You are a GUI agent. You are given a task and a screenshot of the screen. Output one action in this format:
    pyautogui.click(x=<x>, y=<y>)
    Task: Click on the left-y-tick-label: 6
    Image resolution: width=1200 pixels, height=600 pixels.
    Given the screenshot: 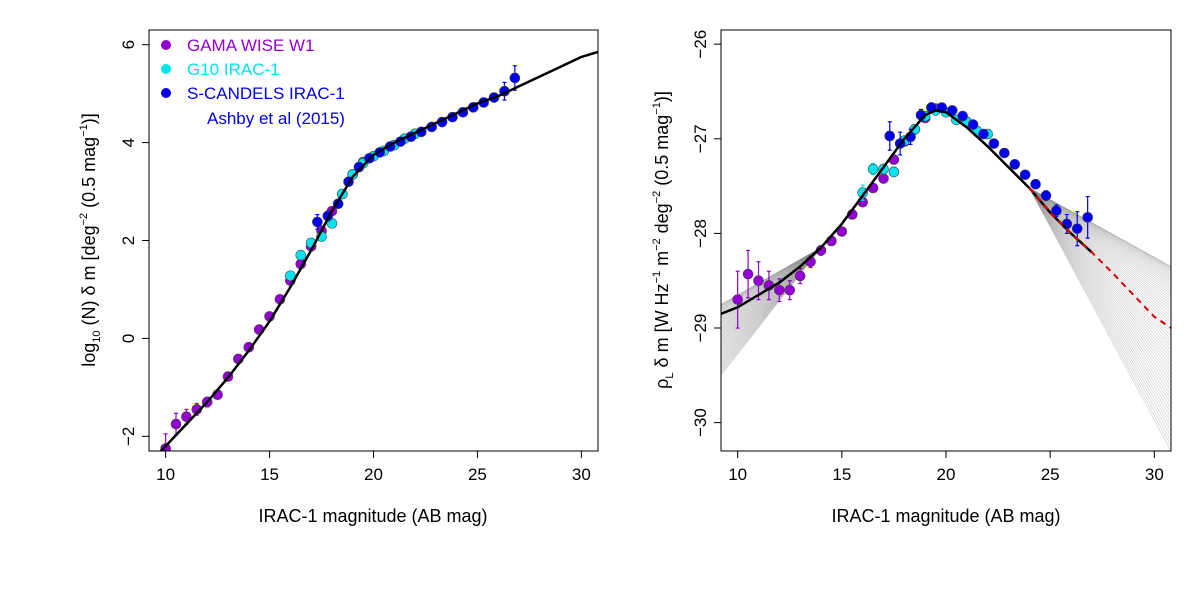 What is the action you would take?
    pyautogui.click(x=128, y=44)
    